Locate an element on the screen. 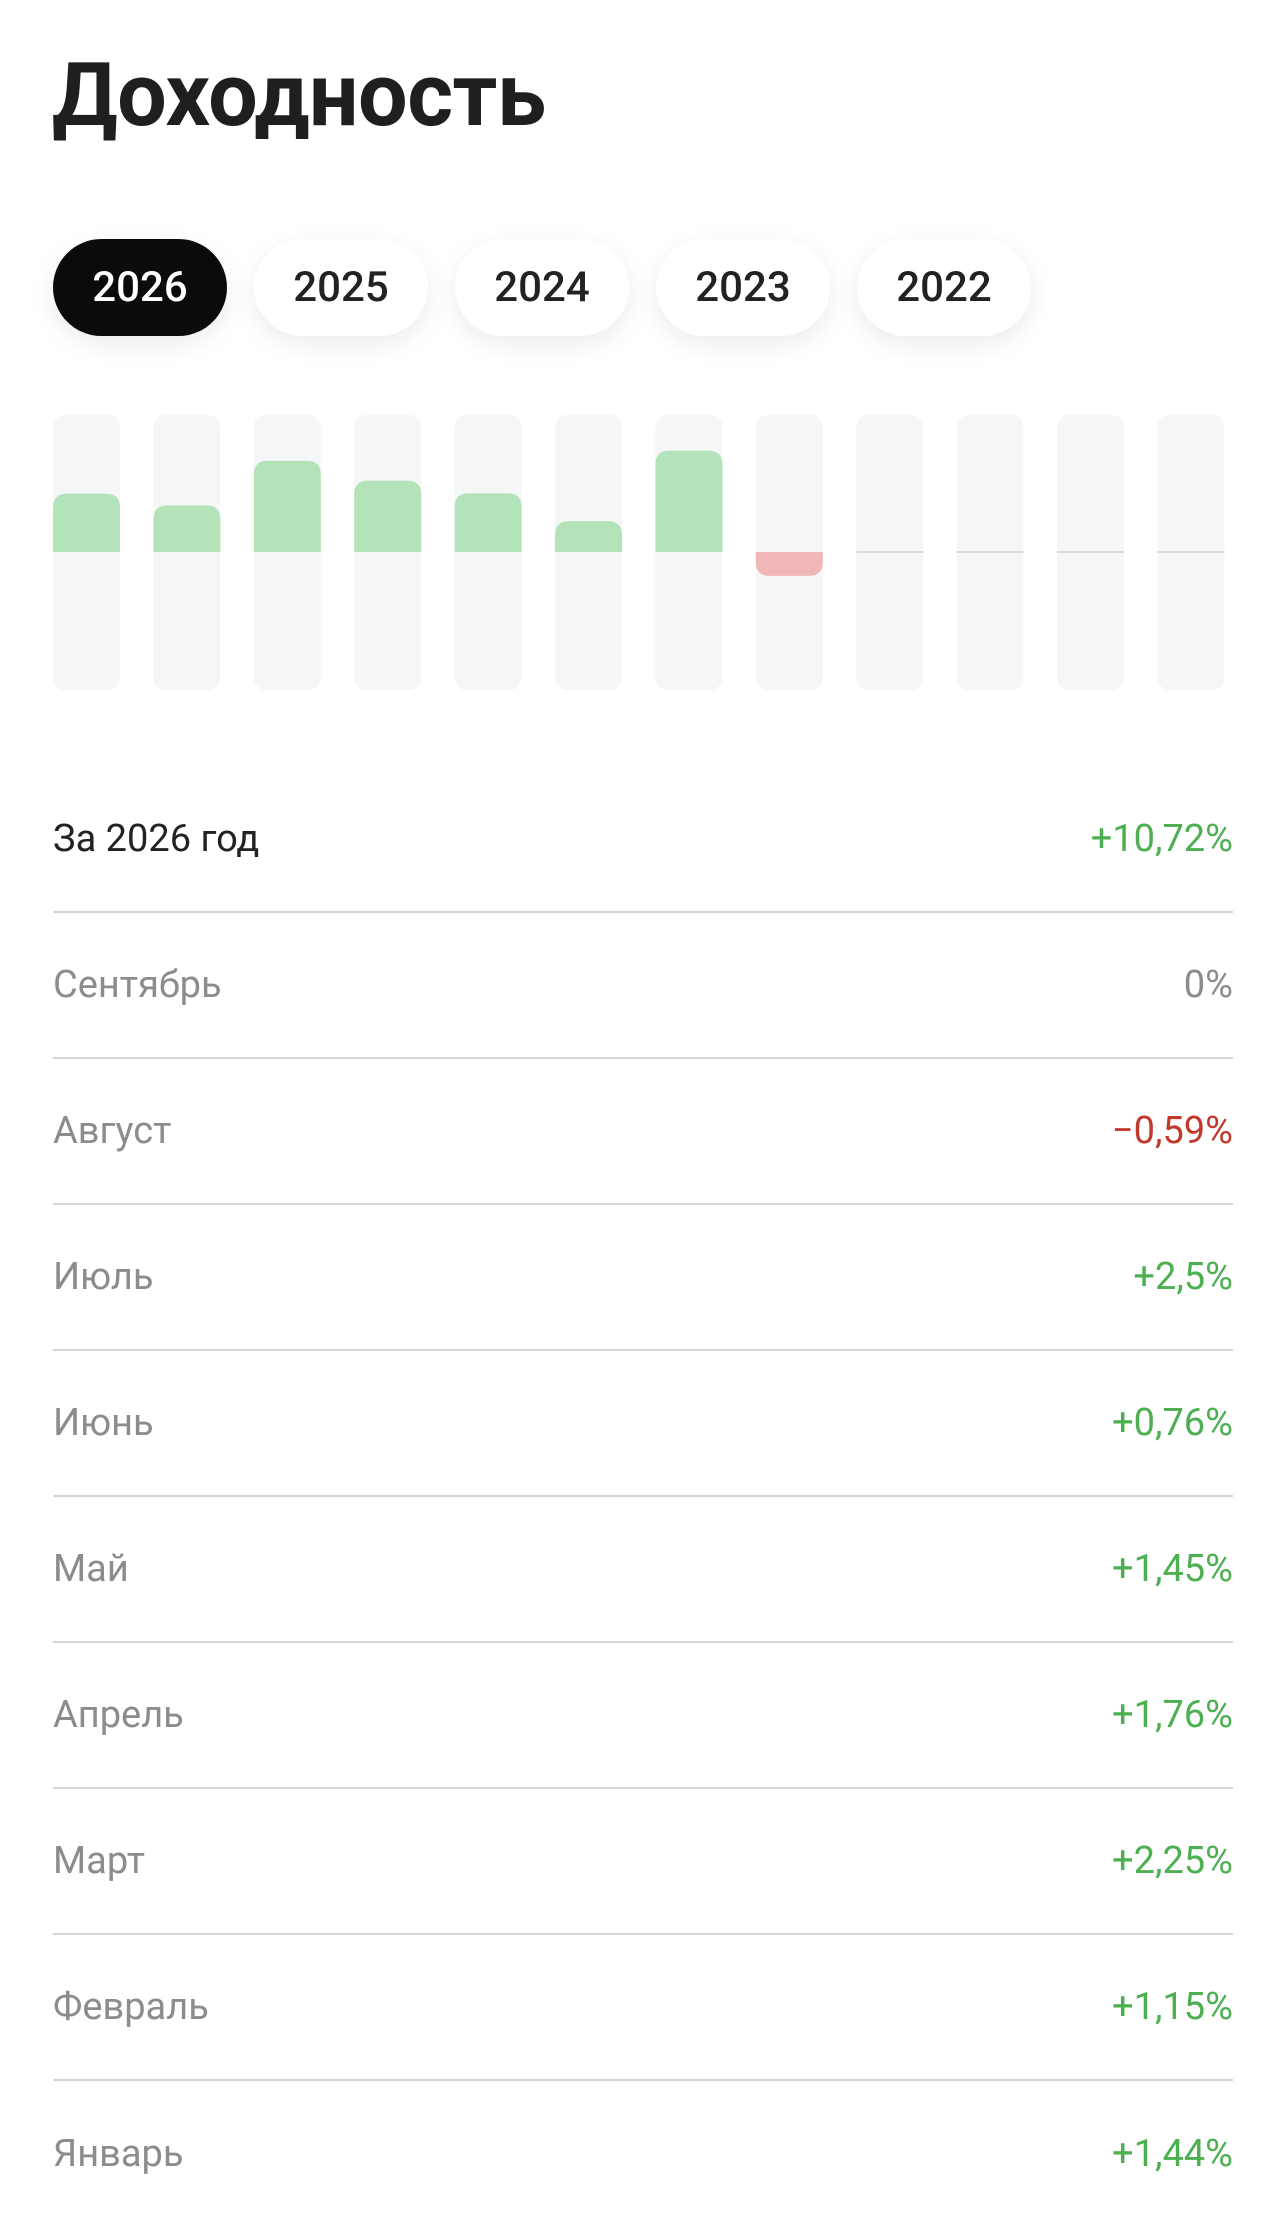 The image size is (1280, 2227). return-row: Март +2,25% is located at coordinates (643, 1862).